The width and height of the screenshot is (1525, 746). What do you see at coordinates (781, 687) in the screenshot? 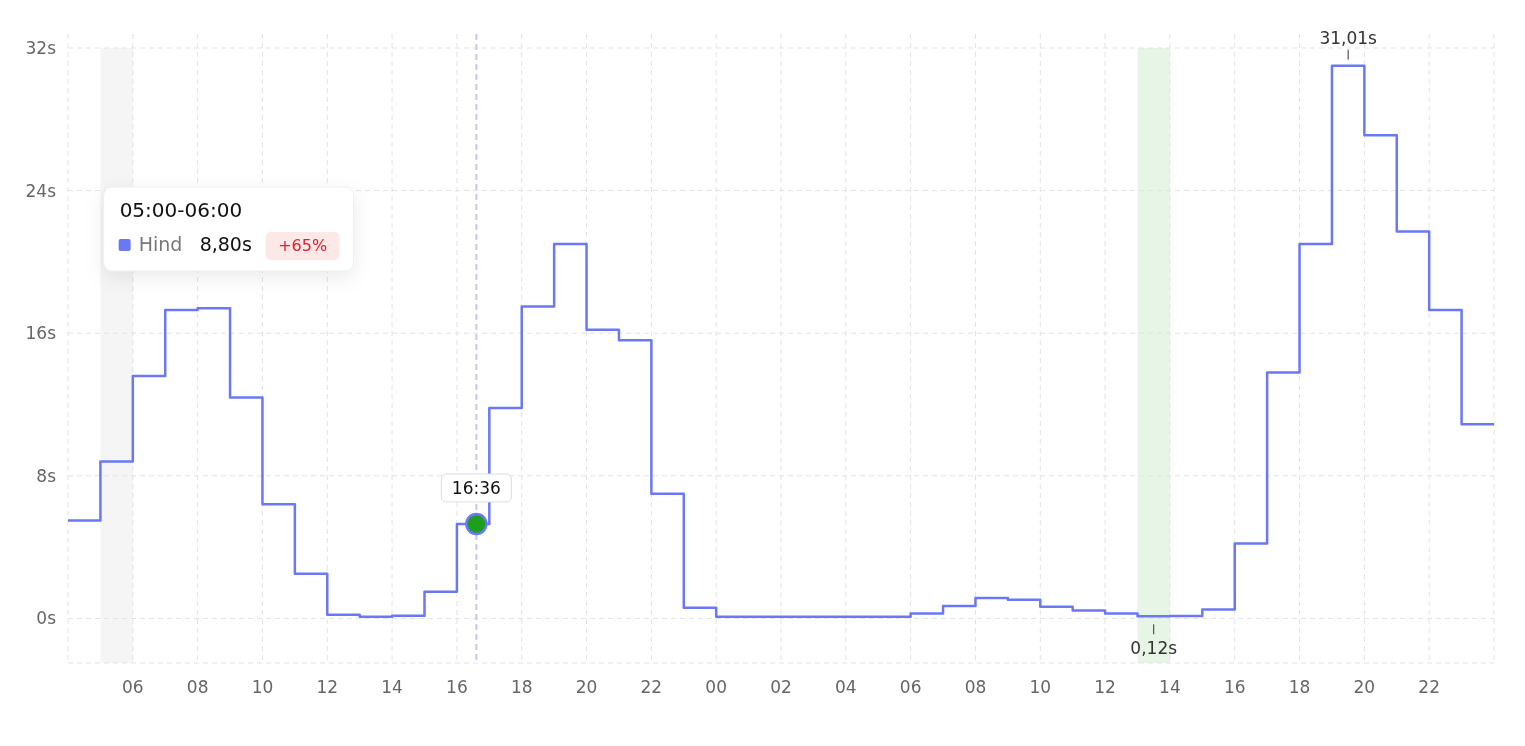
I see `x-tick-label: 02` at bounding box center [781, 687].